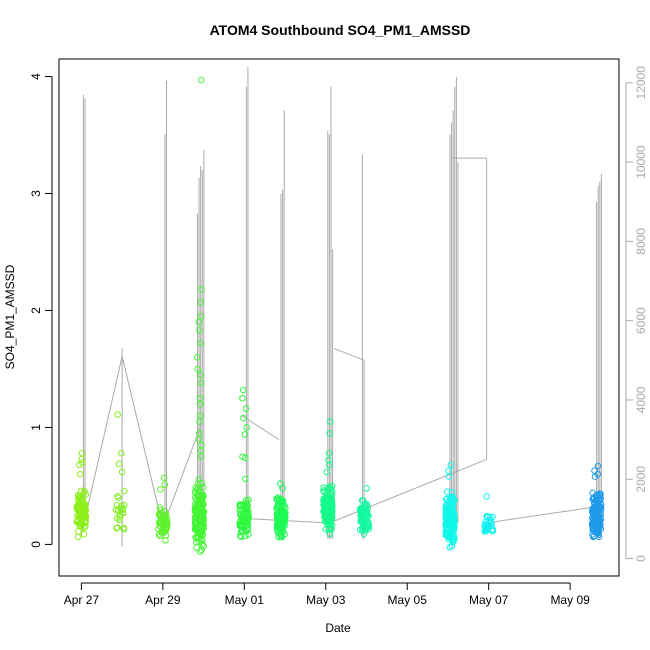  What do you see at coordinates (641, 399) in the screenshot?
I see `y2-tick-label: 4000` at bounding box center [641, 399].